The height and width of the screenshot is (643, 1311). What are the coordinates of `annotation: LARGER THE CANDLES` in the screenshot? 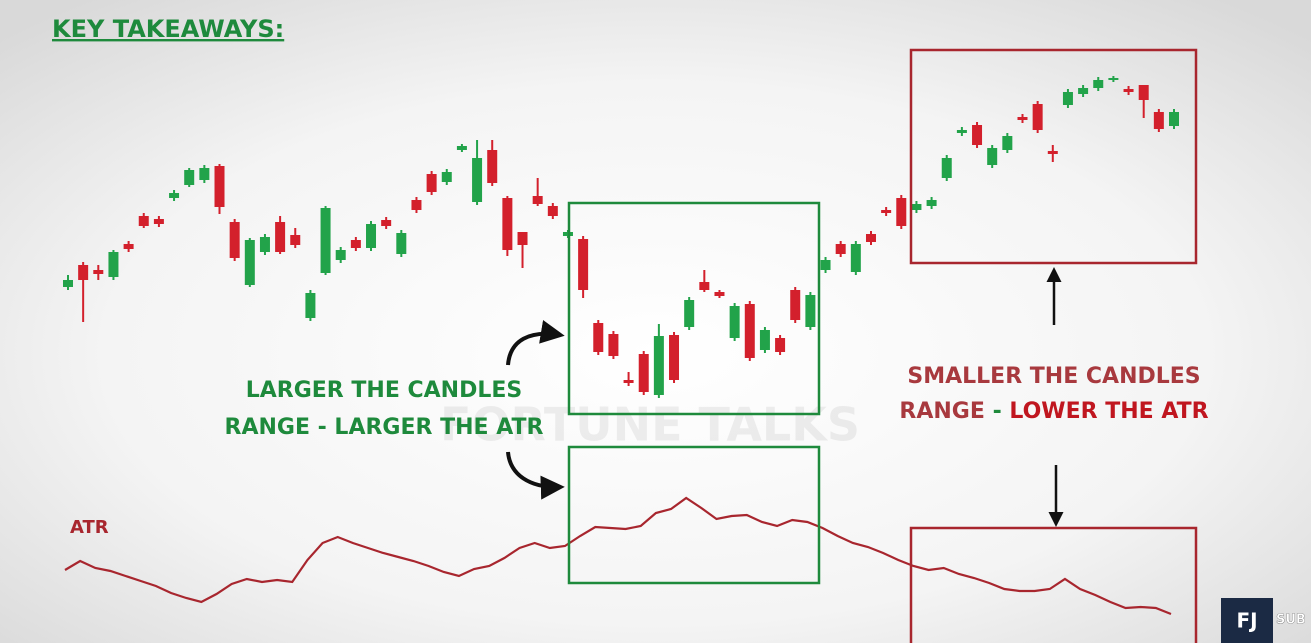 It's located at (384, 390).